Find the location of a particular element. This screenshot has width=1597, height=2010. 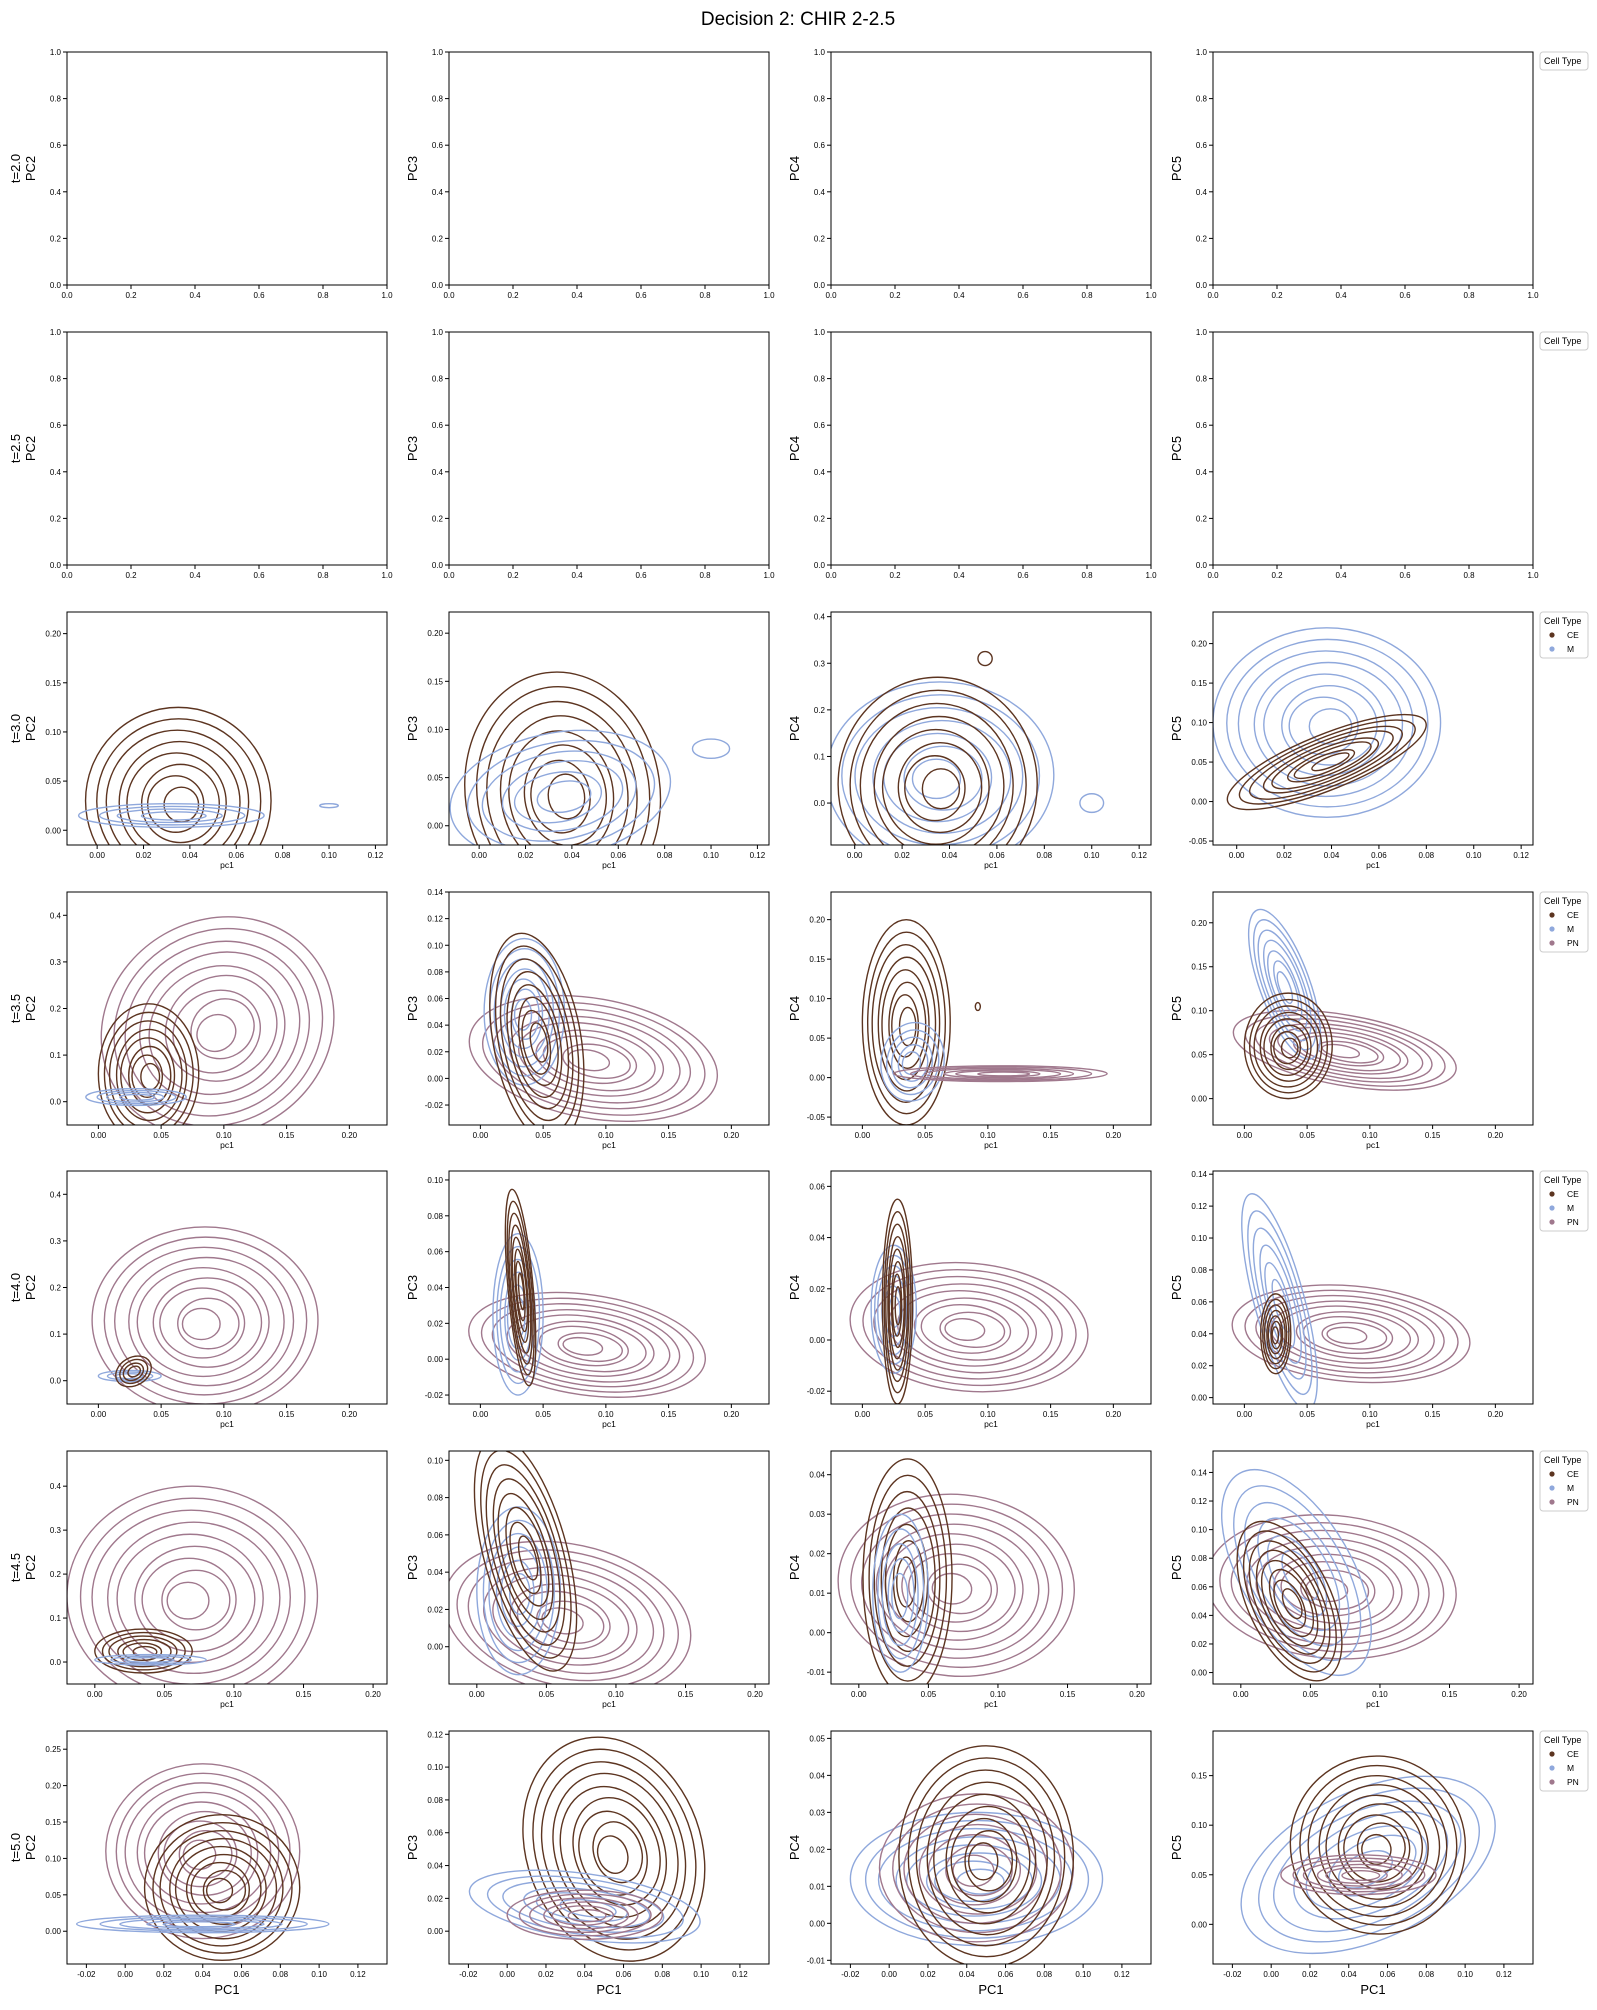

y-axis-label: PC3 is located at coordinates (412, 168).